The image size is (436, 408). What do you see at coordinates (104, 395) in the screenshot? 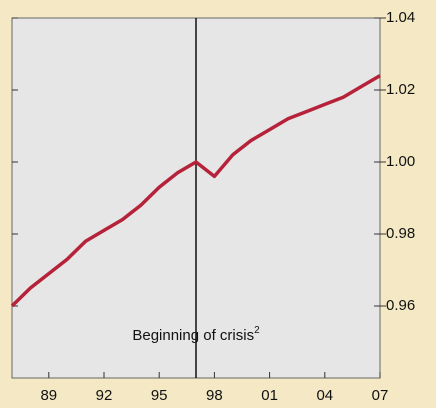
I see `x-tick-label: 92` at bounding box center [104, 395].